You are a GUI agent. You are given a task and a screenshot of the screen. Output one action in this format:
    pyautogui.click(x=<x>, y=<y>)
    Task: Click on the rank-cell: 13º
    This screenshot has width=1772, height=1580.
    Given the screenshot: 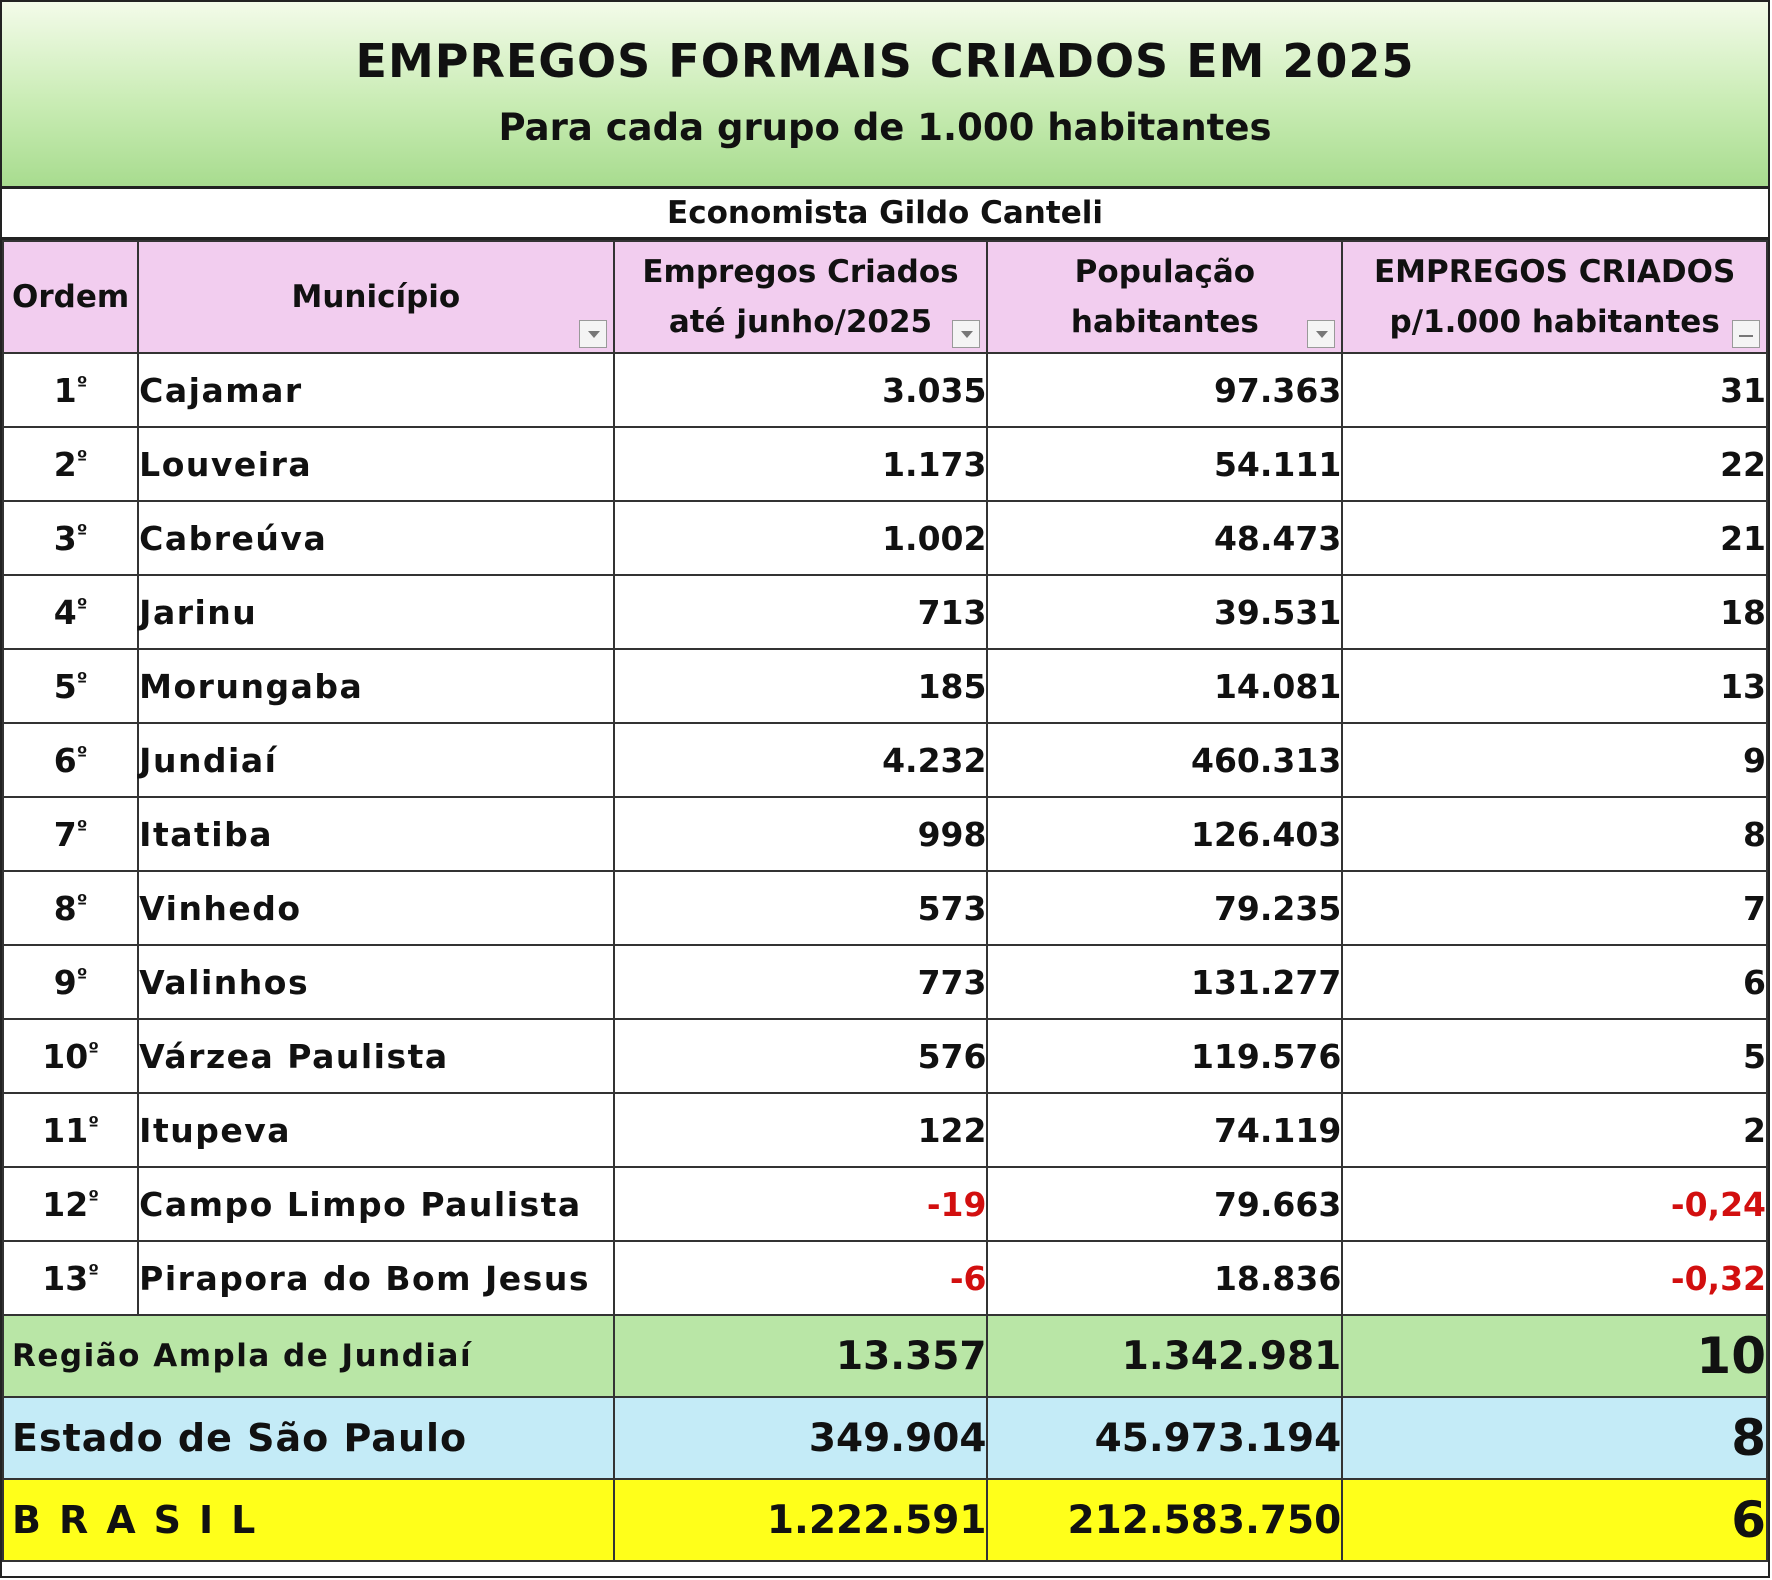 What is the action you would take?
    pyautogui.click(x=70, y=1278)
    